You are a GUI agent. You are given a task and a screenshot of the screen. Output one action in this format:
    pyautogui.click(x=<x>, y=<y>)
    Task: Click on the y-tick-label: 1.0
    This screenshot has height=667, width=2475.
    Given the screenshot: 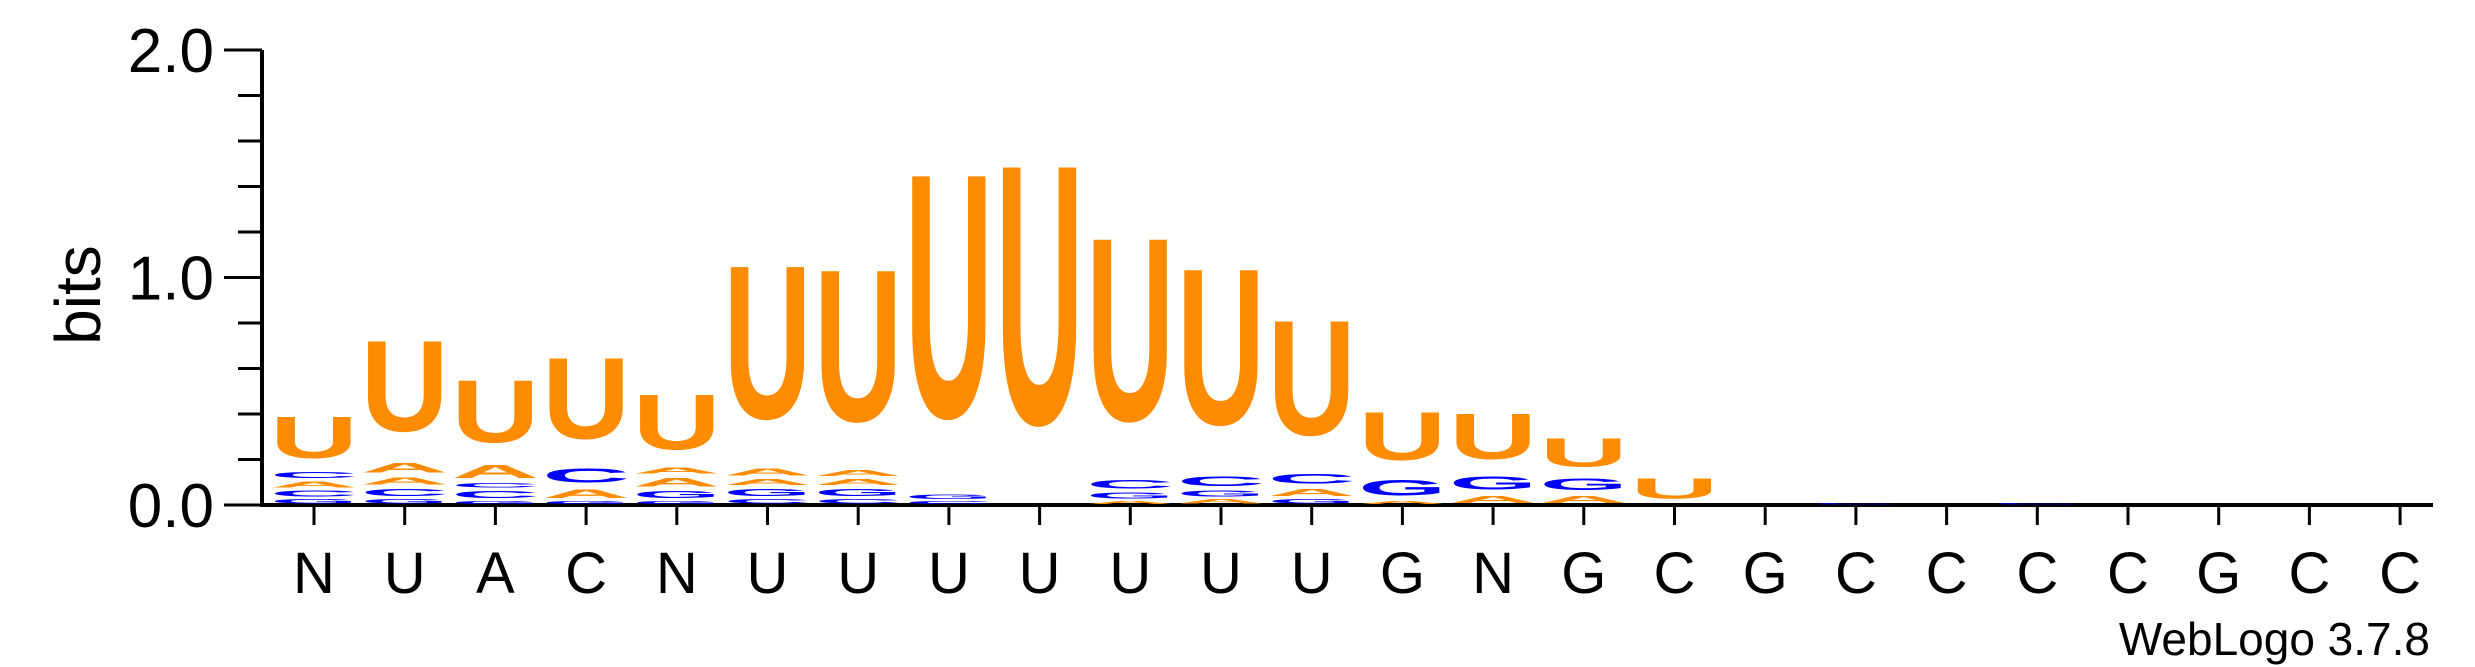 What is the action you would take?
    pyautogui.click(x=171, y=279)
    